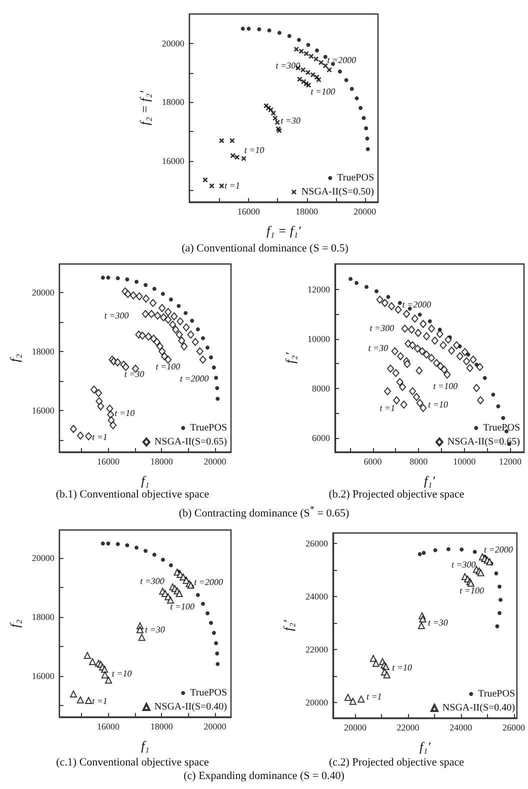 The width and height of the screenshot is (528, 789). Describe the element at coordinates (408, 727) in the screenshot. I see `x-tick-label: 22000` at that location.